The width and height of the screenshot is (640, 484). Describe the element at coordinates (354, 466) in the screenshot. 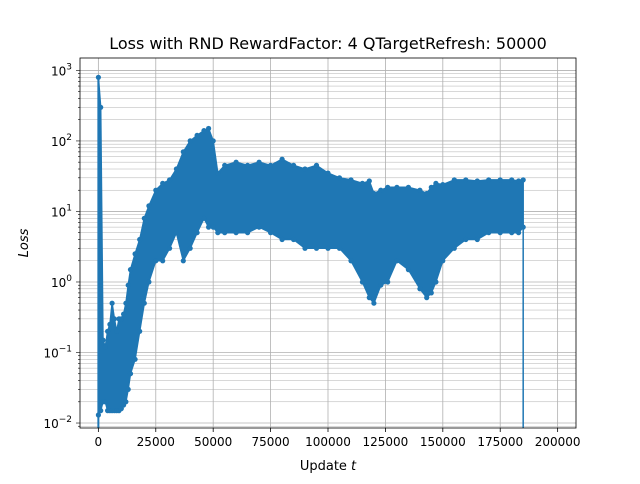

I see `x-axis-label-variable: t` at that location.